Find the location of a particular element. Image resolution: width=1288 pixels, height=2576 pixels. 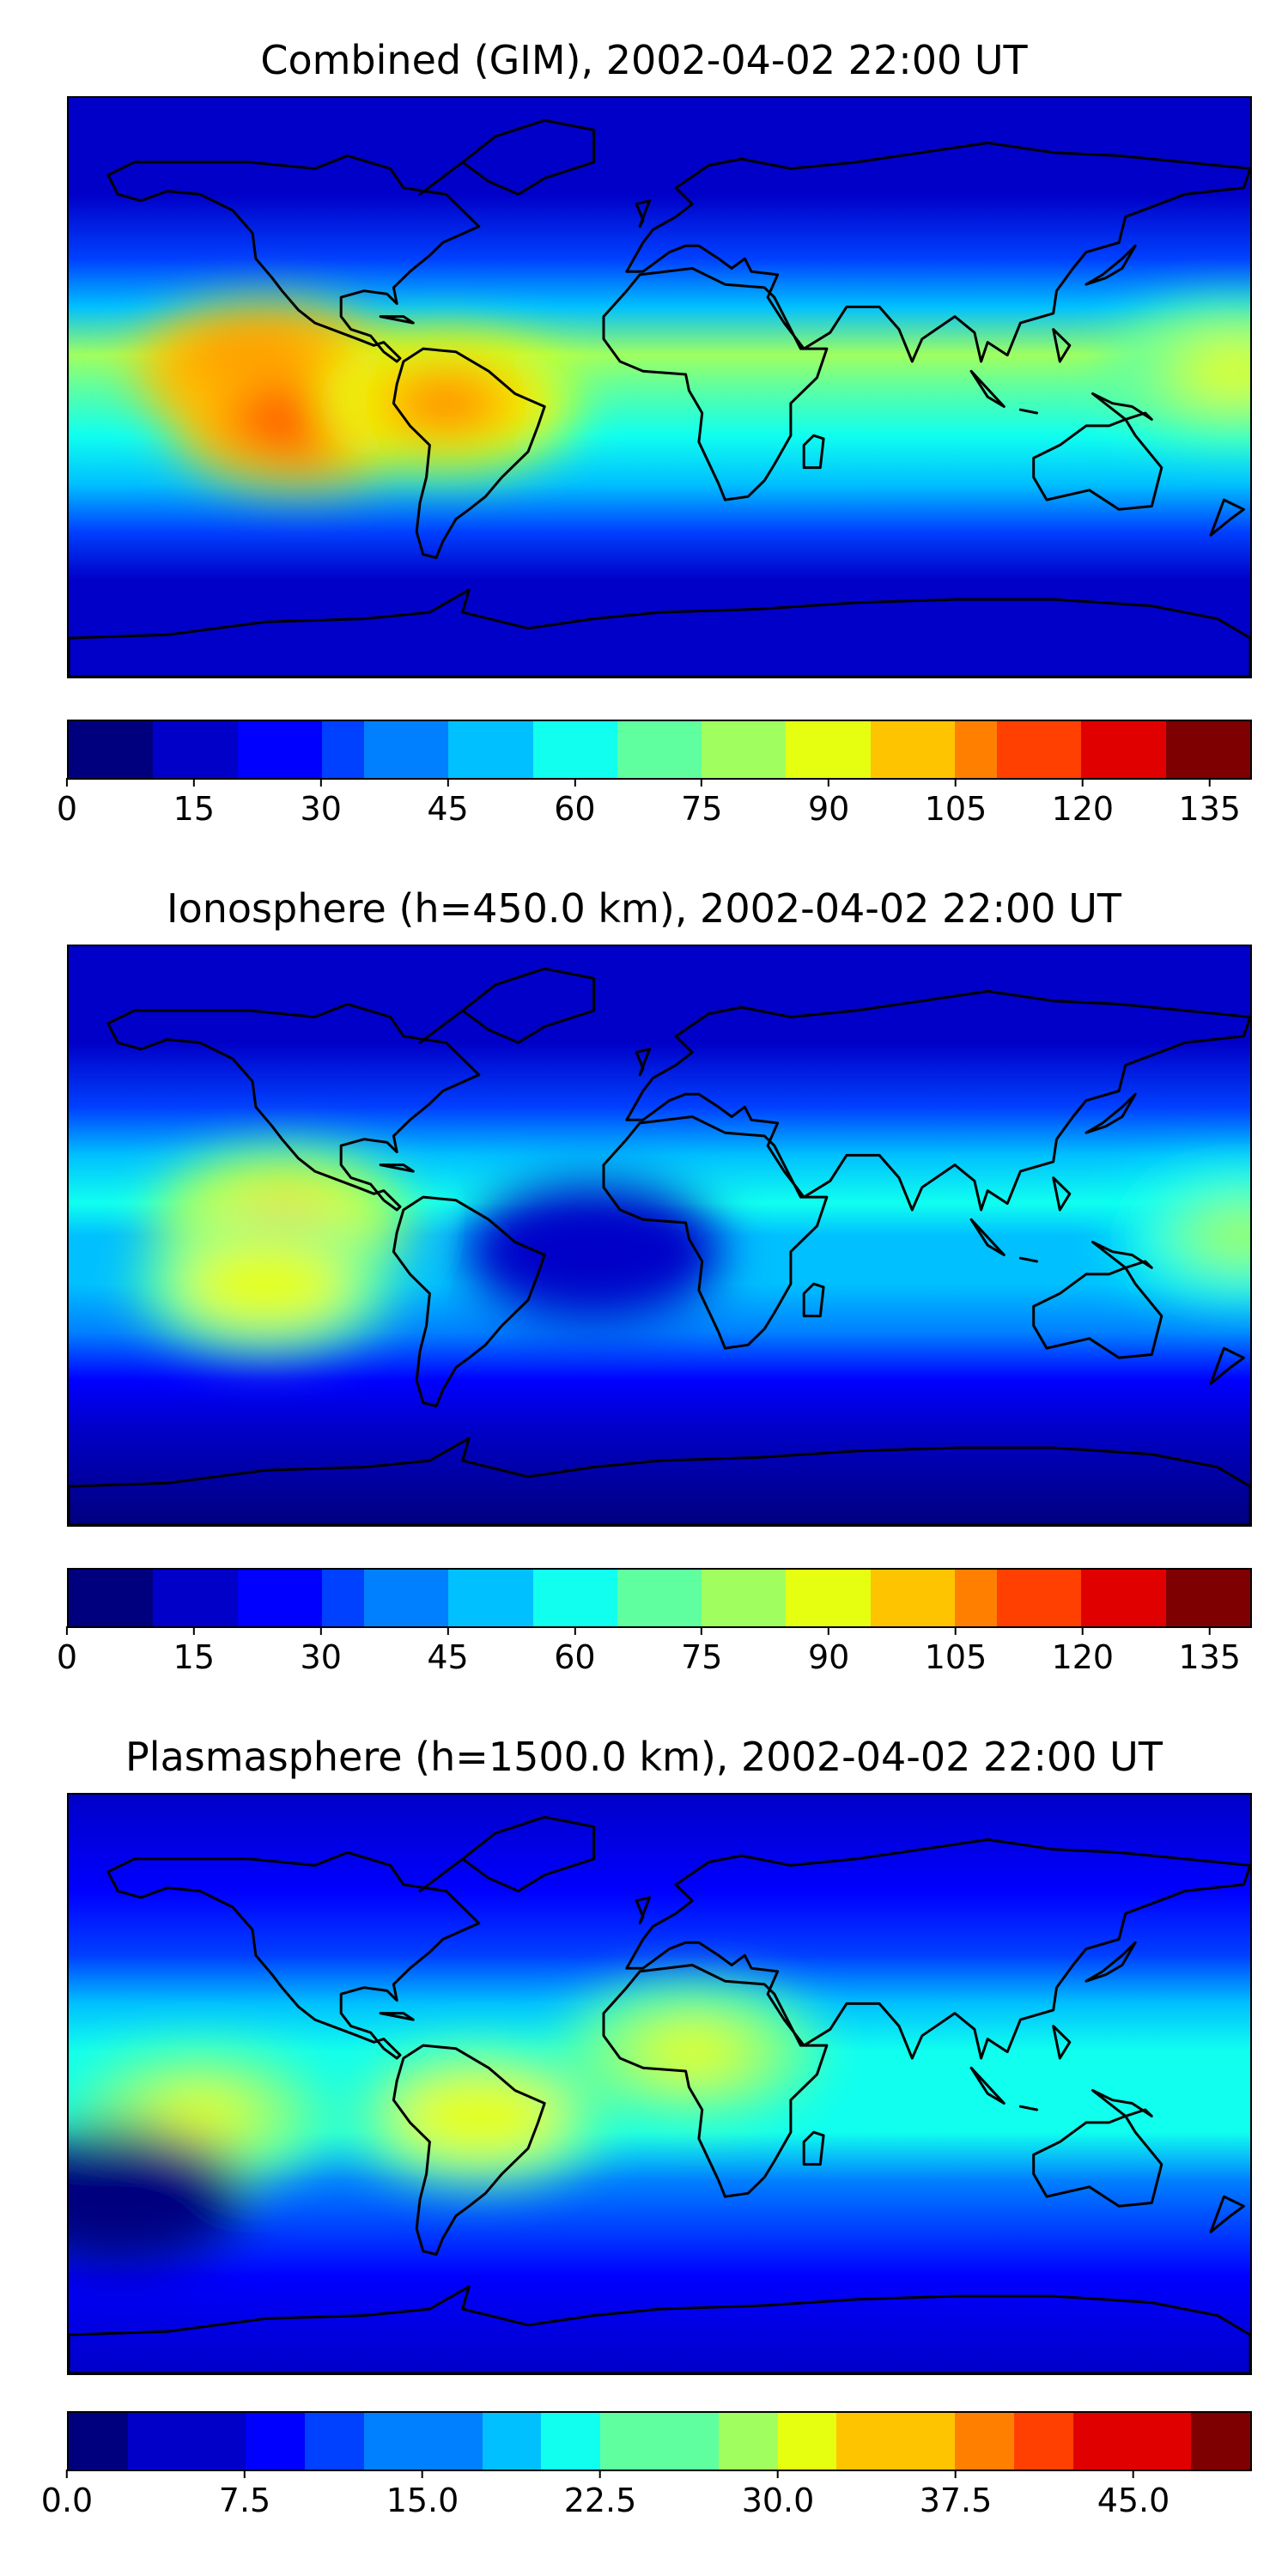

tick-label: 120 is located at coordinates (1083, 1657).